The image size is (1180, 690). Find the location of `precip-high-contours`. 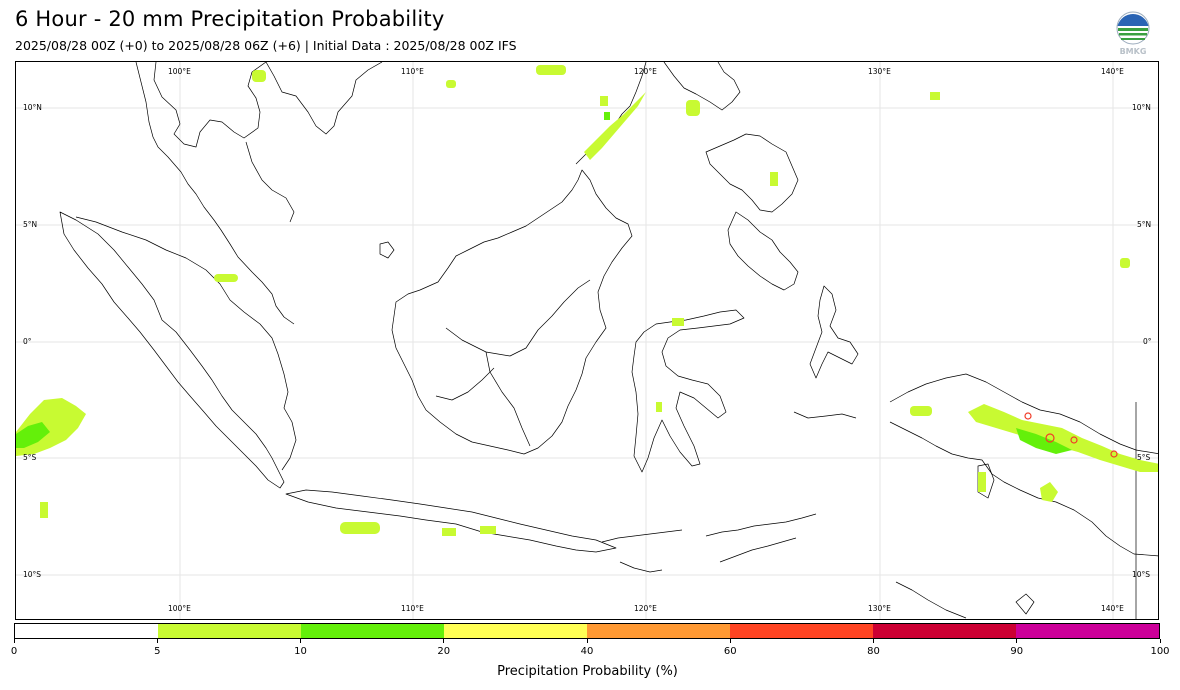

precip-high-contours is located at coordinates (1071, 435).